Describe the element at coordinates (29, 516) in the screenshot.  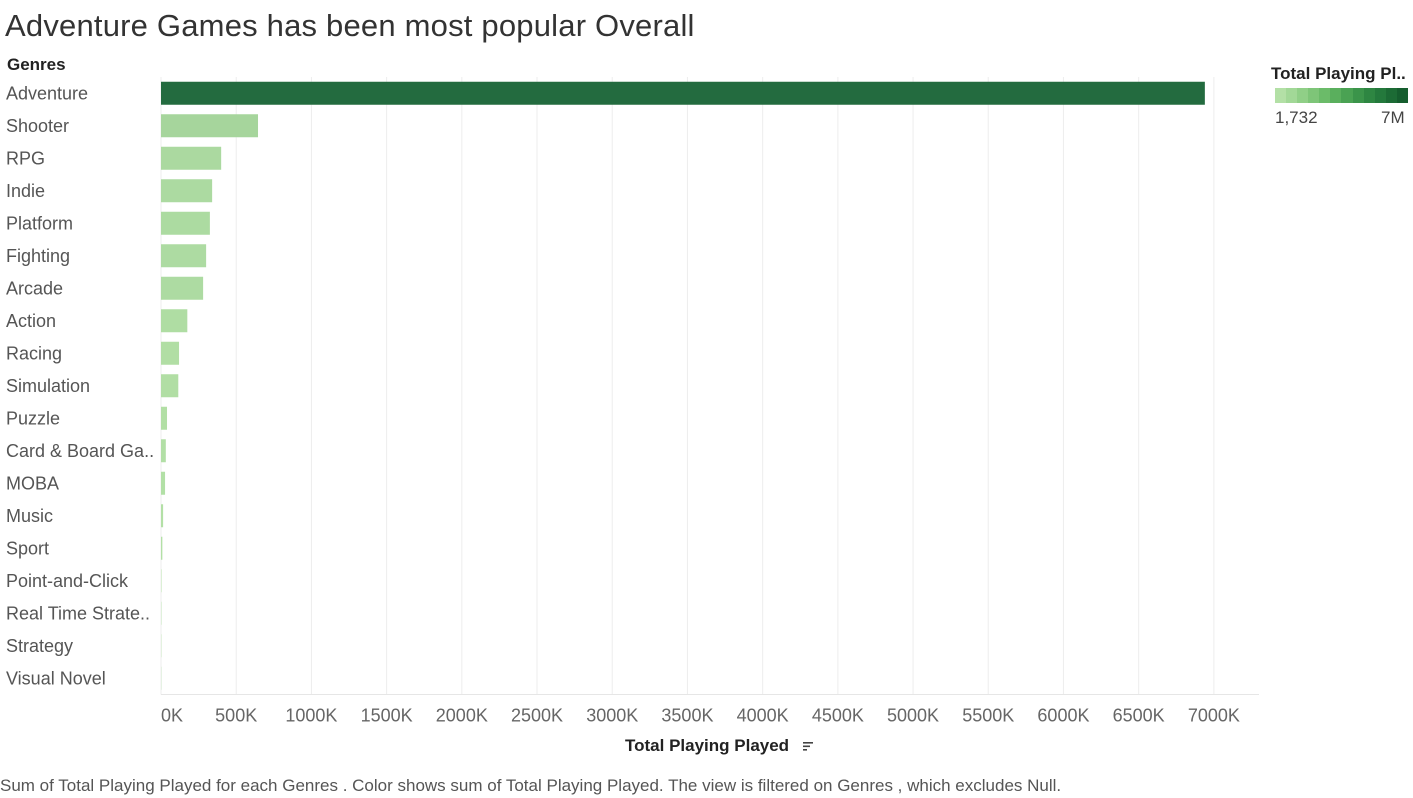
I see `category-label: Music` at that location.